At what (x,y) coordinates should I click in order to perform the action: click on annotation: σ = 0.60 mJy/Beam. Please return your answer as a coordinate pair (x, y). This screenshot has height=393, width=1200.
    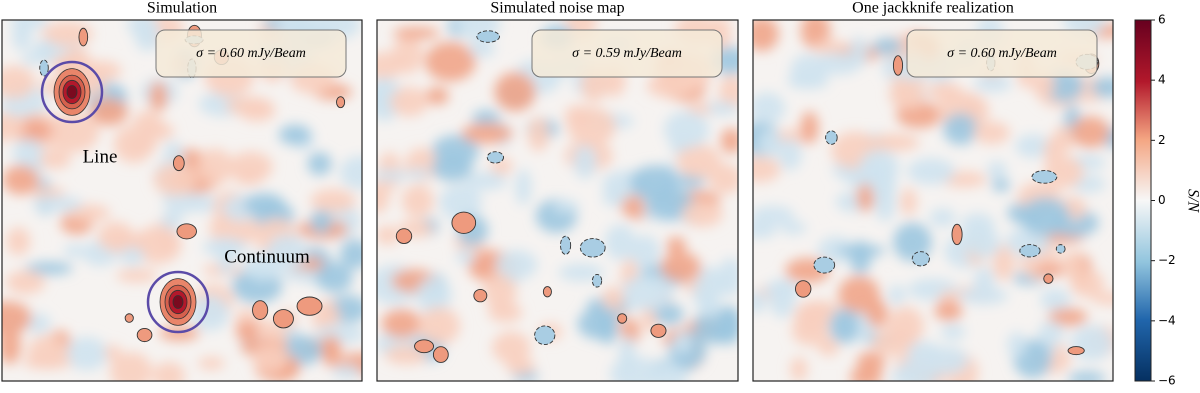
    Looking at the image, I should click on (251, 53).